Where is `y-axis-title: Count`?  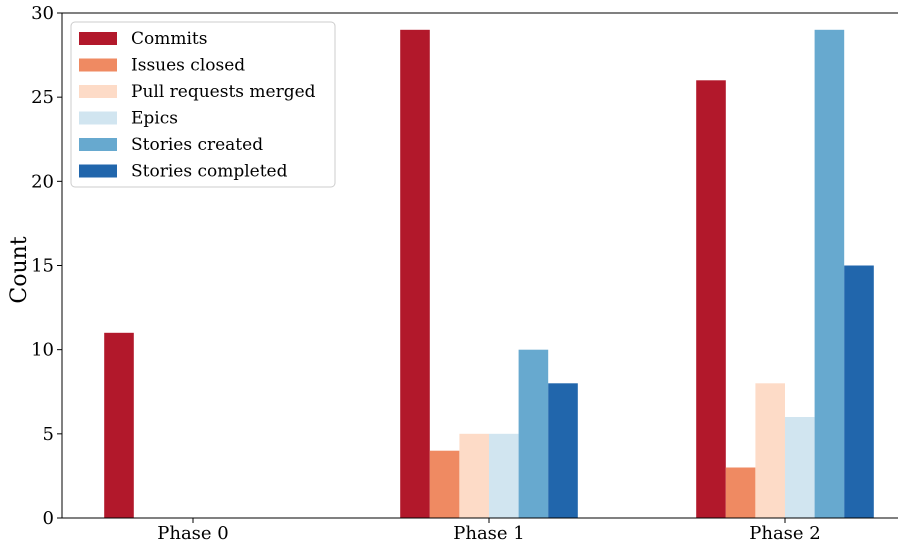
y-axis-title: Count is located at coordinates (19, 269).